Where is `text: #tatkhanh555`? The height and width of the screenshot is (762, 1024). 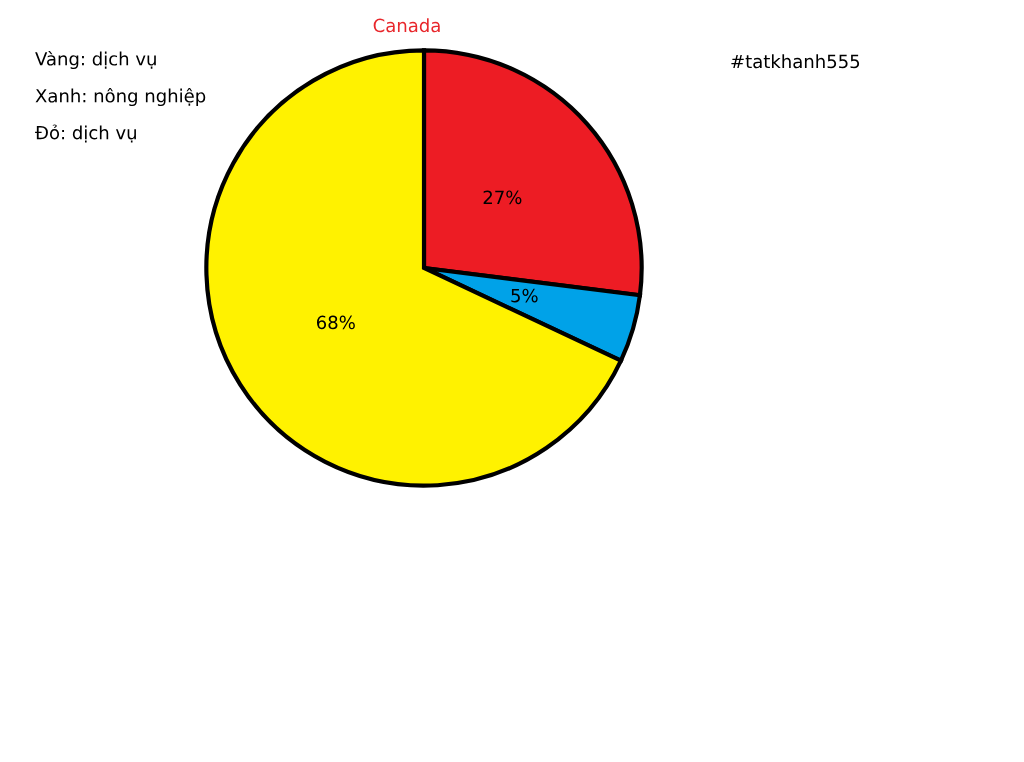
text: #tatkhanh555 is located at coordinates (795, 61).